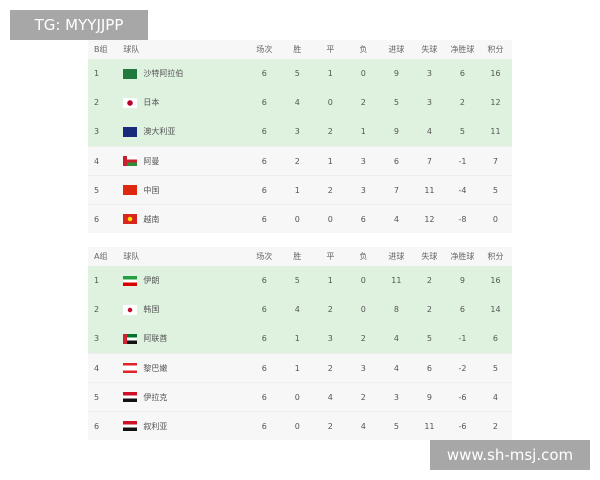 The image size is (600, 480). What do you see at coordinates (130, 426) in the screenshot?
I see `syria-flag-icon` at bounding box center [130, 426].